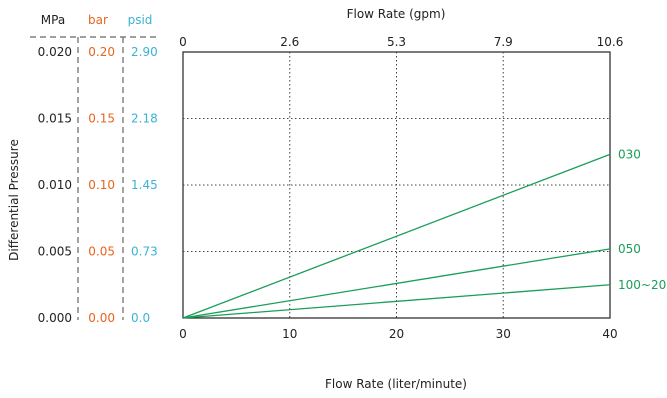 The width and height of the screenshot is (667, 398). I want to click on x-tick-label: 10, so click(289, 334).